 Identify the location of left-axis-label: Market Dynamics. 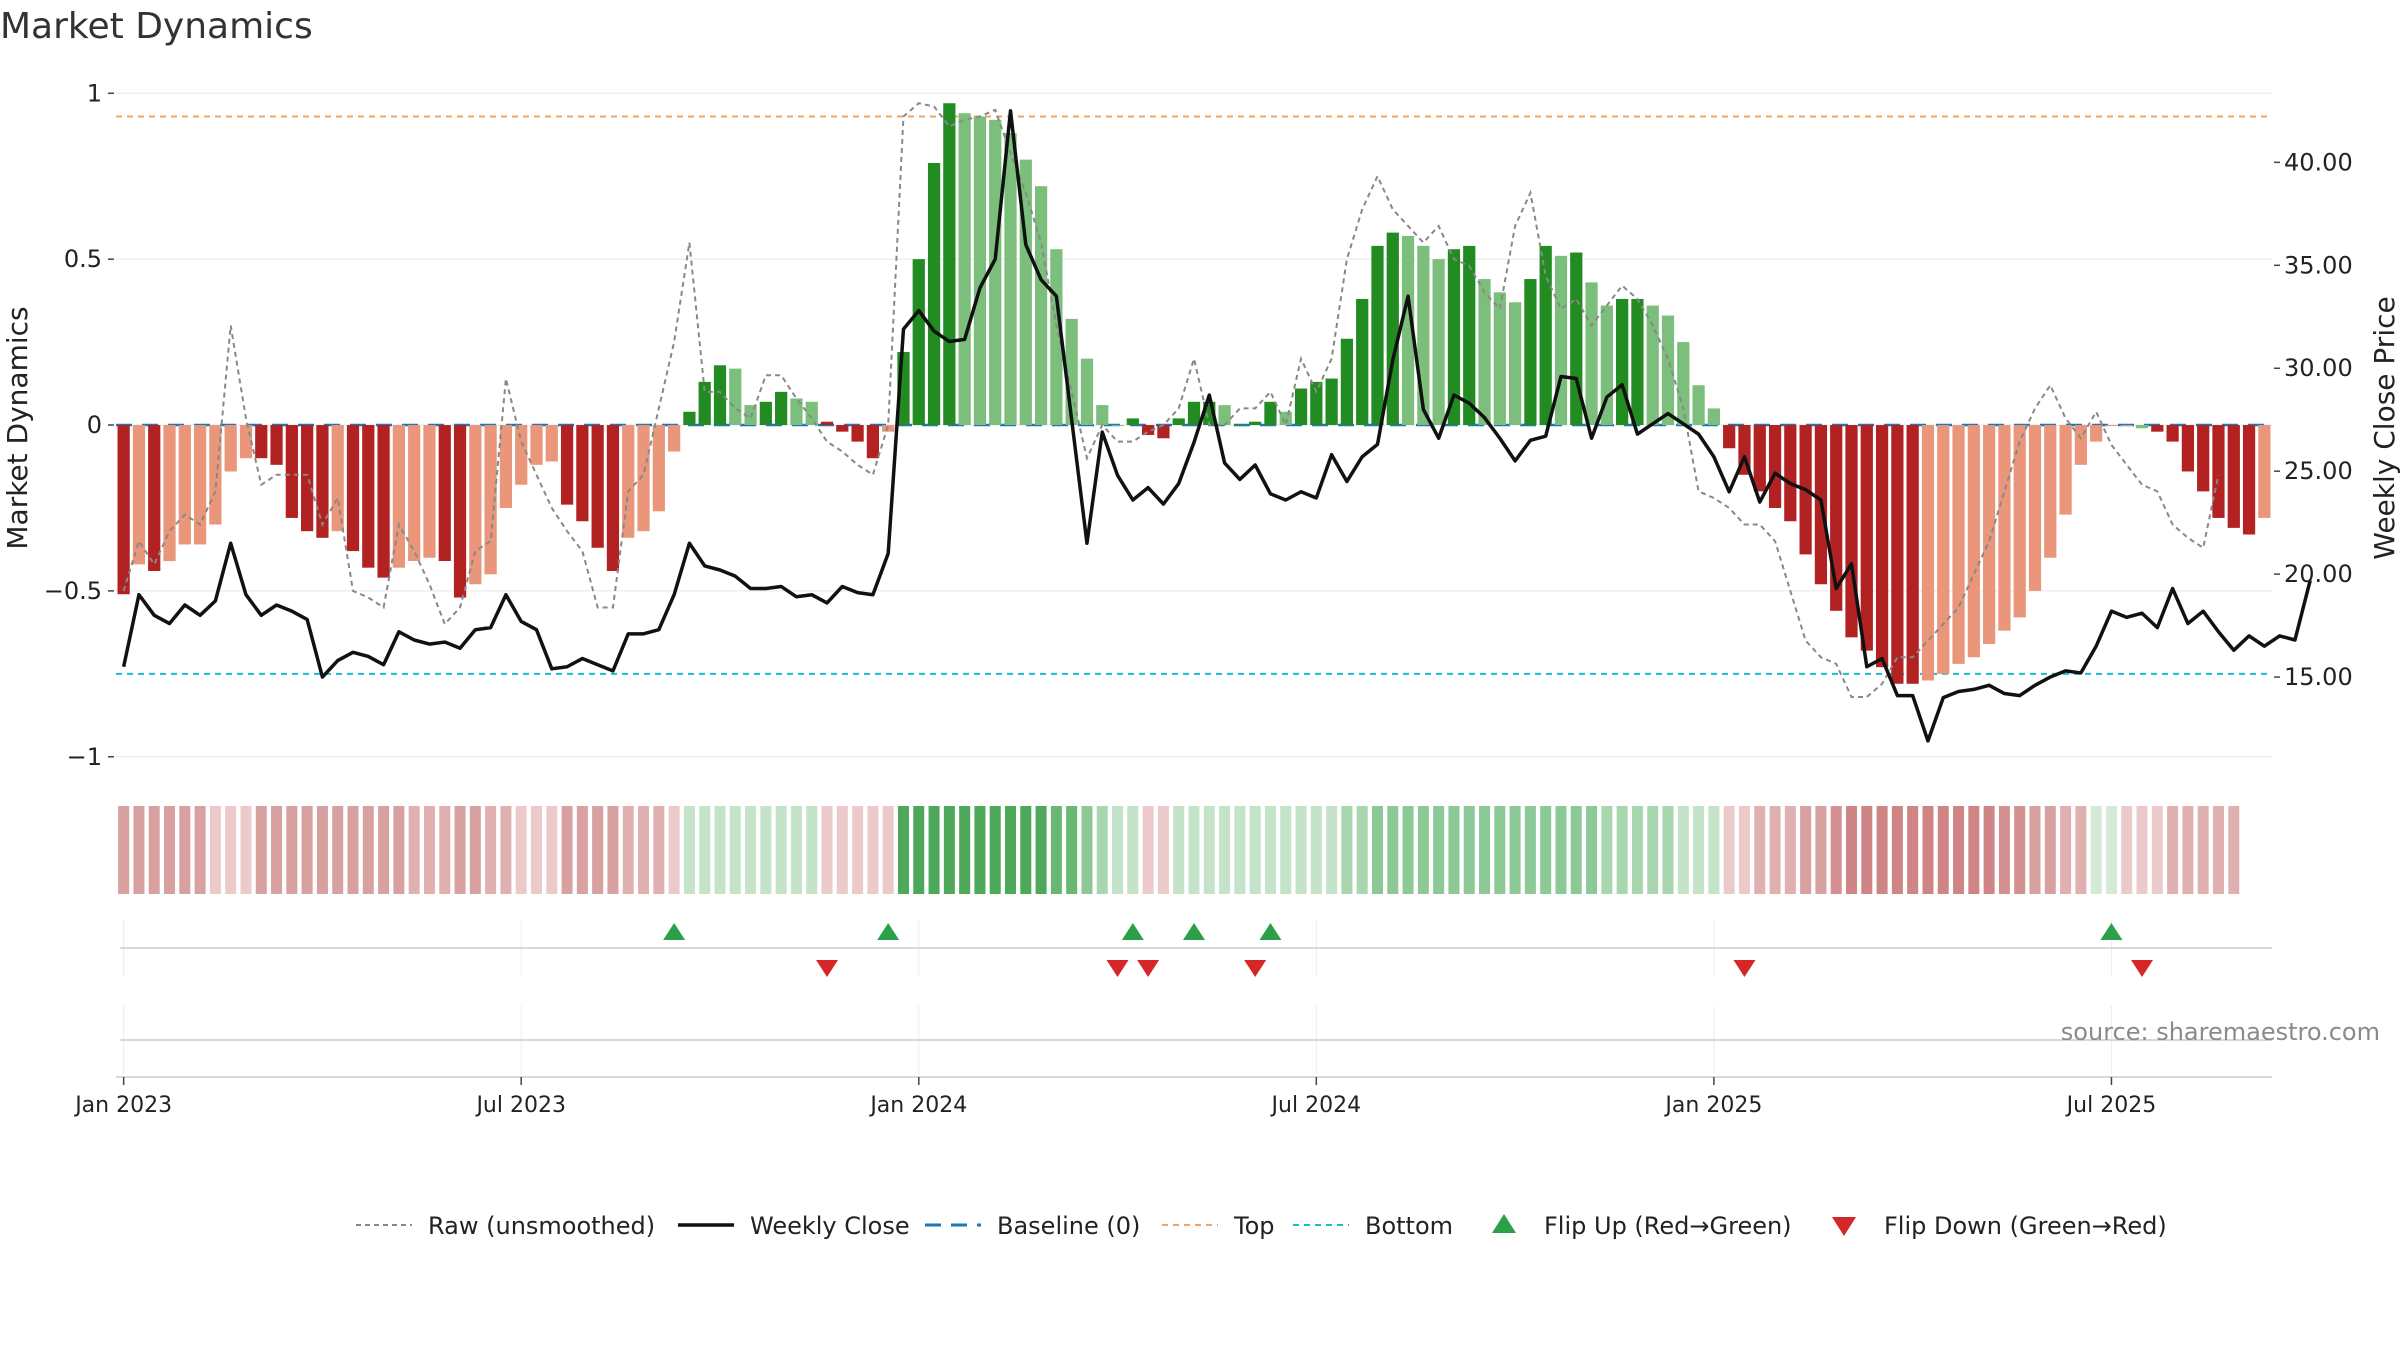
(17, 427).